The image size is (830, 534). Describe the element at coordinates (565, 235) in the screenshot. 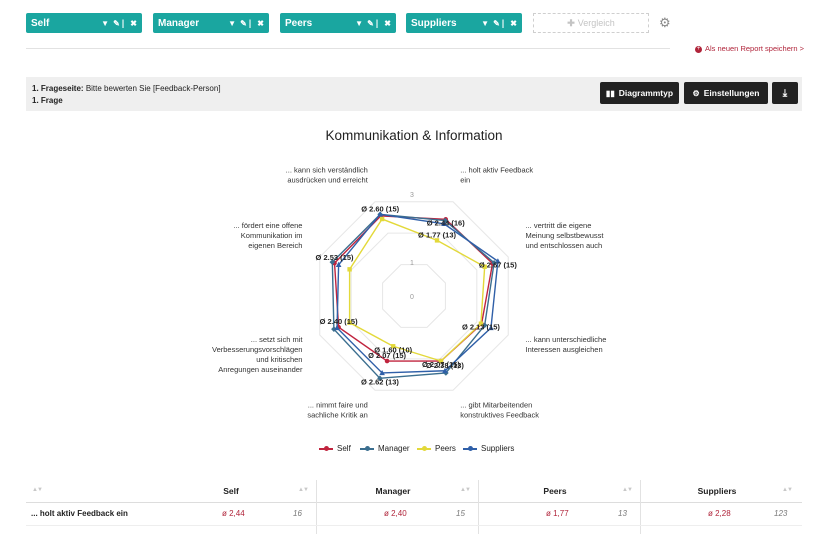

I see `axis-label: Meinung selbstbewusst` at that location.